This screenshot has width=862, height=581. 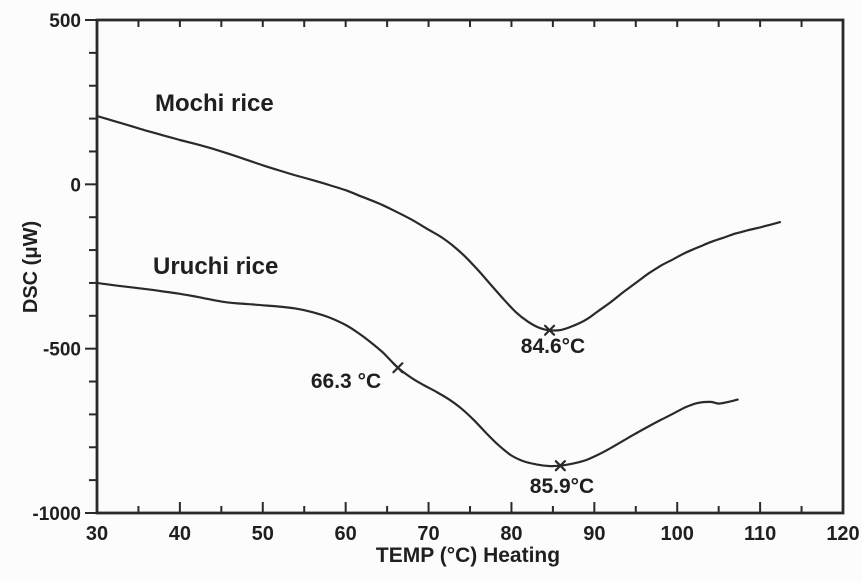 What do you see at coordinates (216, 266) in the screenshot?
I see `series-label-uruchi-rice: Uruchi rice` at bounding box center [216, 266].